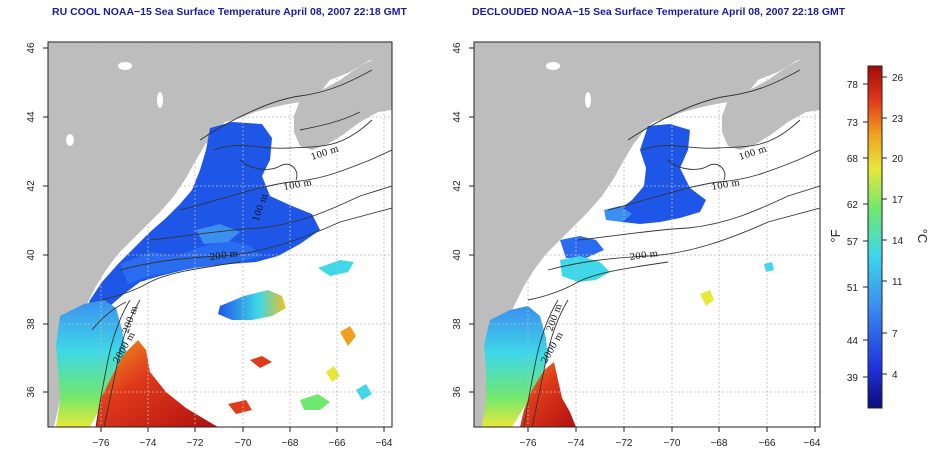 This screenshot has width=950, height=475. I want to click on right-y-tick-2: 38, so click(457, 324).